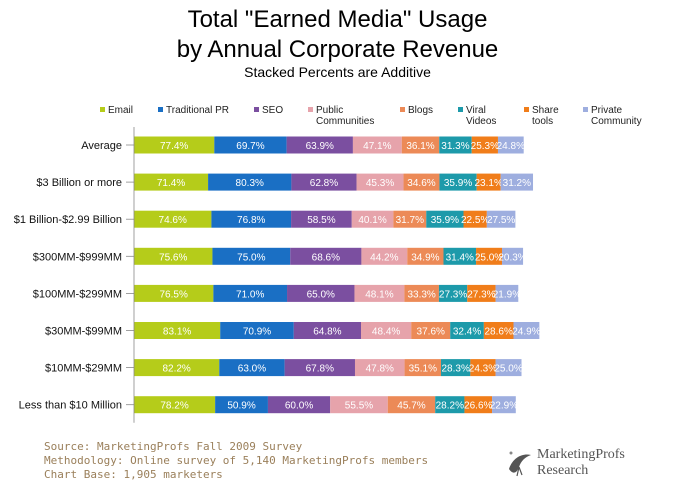 This screenshot has height=488, width=675. Describe the element at coordinates (321, 220) in the screenshot. I see `bar-value-label: 58.5%` at that location.